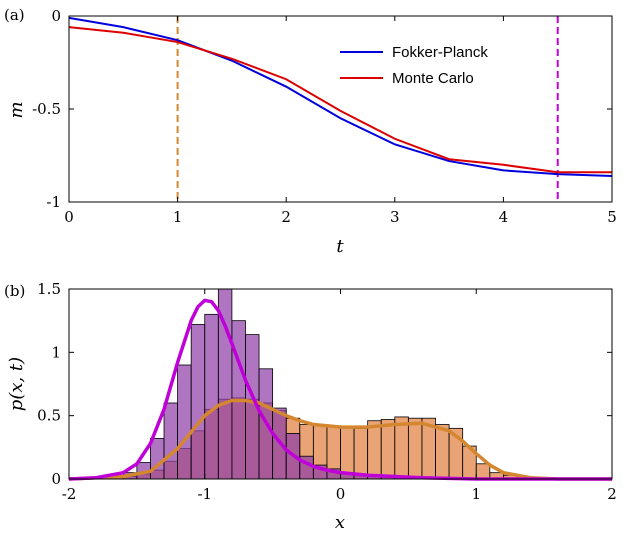 The width and height of the screenshot is (623, 539). Describe the element at coordinates (14, 15) in the screenshot. I see `panel-a-label: (a)` at that location.